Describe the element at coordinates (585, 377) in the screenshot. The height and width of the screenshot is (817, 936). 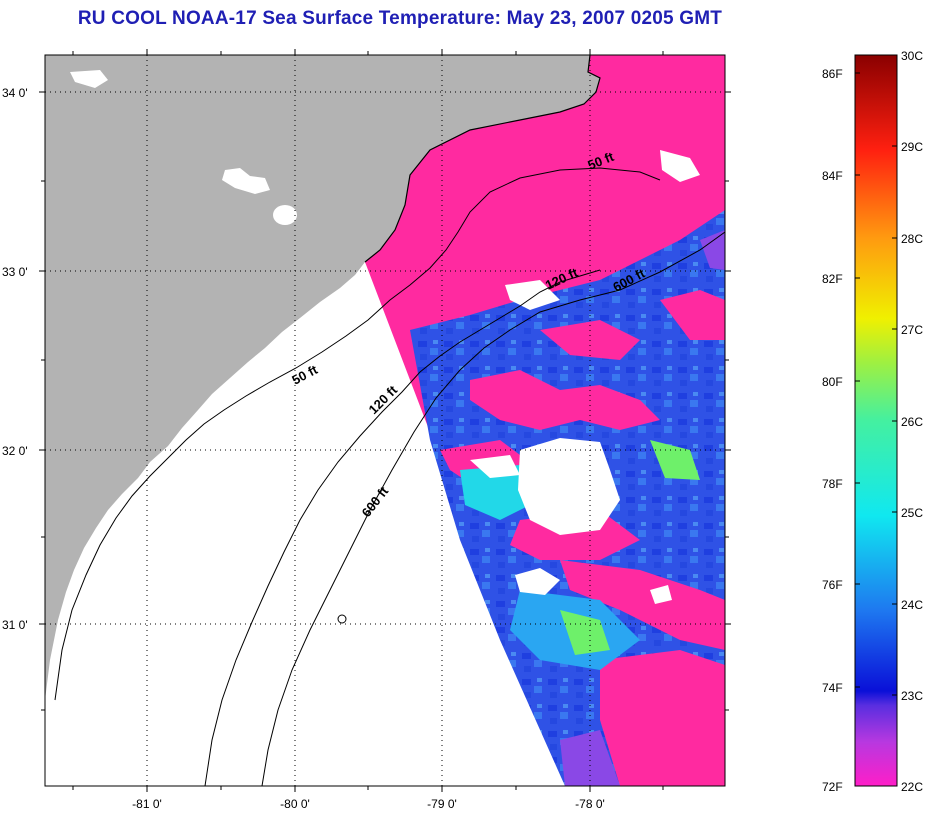
I see `cloud-gaps` at that location.